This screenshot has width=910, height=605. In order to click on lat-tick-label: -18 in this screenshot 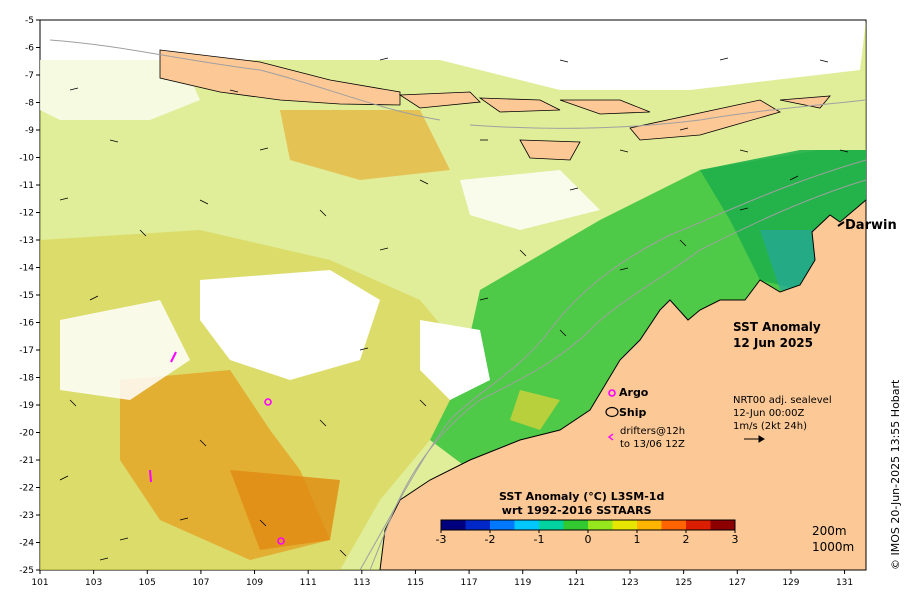, I will do `click(26, 379)`.